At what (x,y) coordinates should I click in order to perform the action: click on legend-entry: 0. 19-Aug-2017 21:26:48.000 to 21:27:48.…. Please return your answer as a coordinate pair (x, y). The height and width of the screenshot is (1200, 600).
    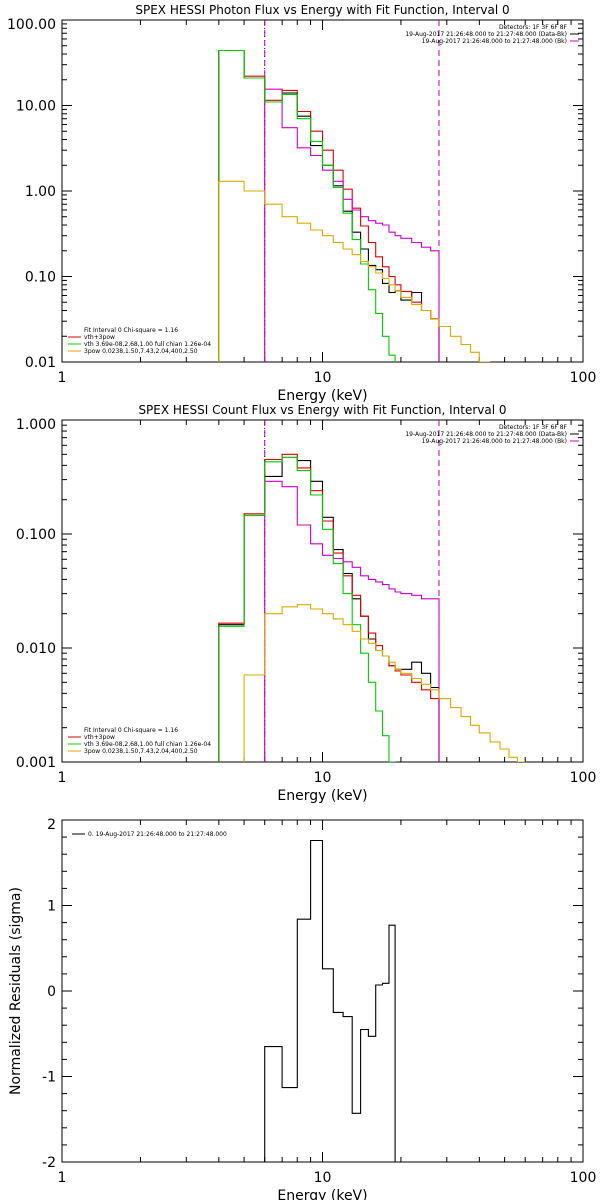
    Looking at the image, I should click on (157, 834).